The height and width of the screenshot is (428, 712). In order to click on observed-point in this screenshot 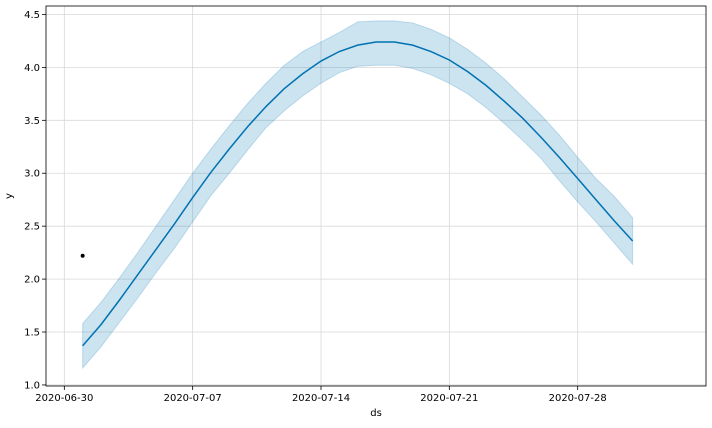, I will do `click(82, 255)`.